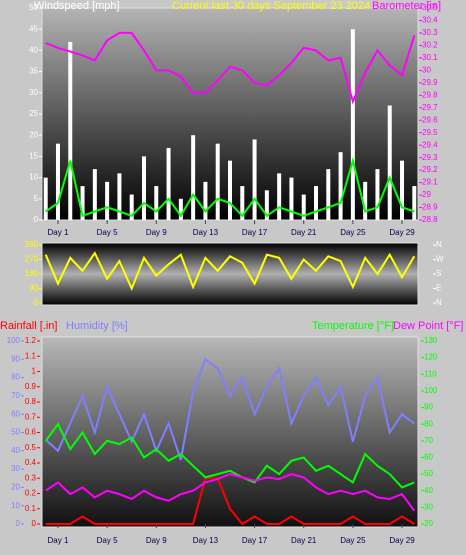  I want to click on y2-tick-label: 29.5, so click(430, 132).